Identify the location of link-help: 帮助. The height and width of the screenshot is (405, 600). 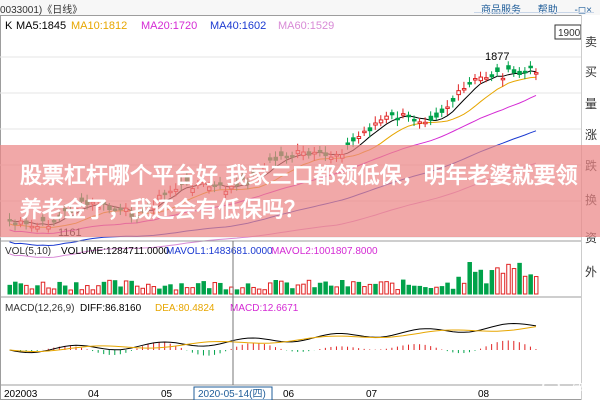
(547, 10).